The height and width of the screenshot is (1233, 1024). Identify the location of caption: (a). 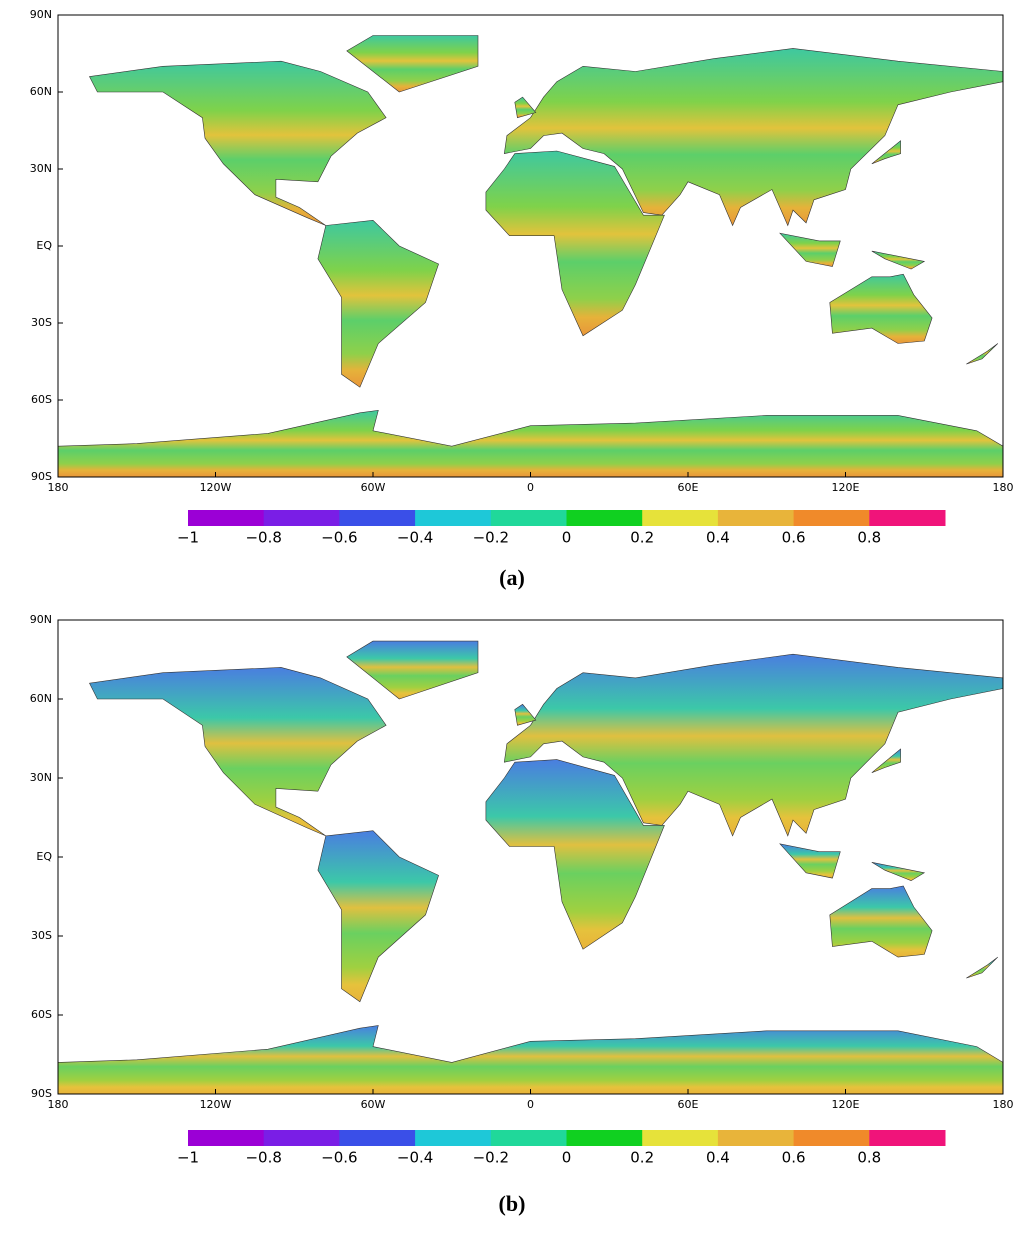
(512, 577).